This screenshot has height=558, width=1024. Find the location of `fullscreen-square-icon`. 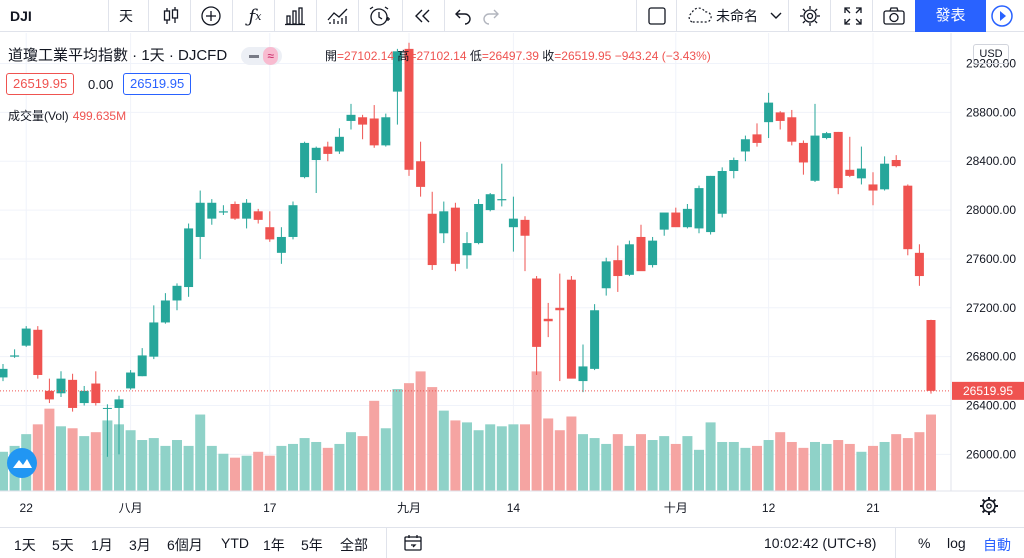

fullscreen-square-icon is located at coordinates (657, 16).